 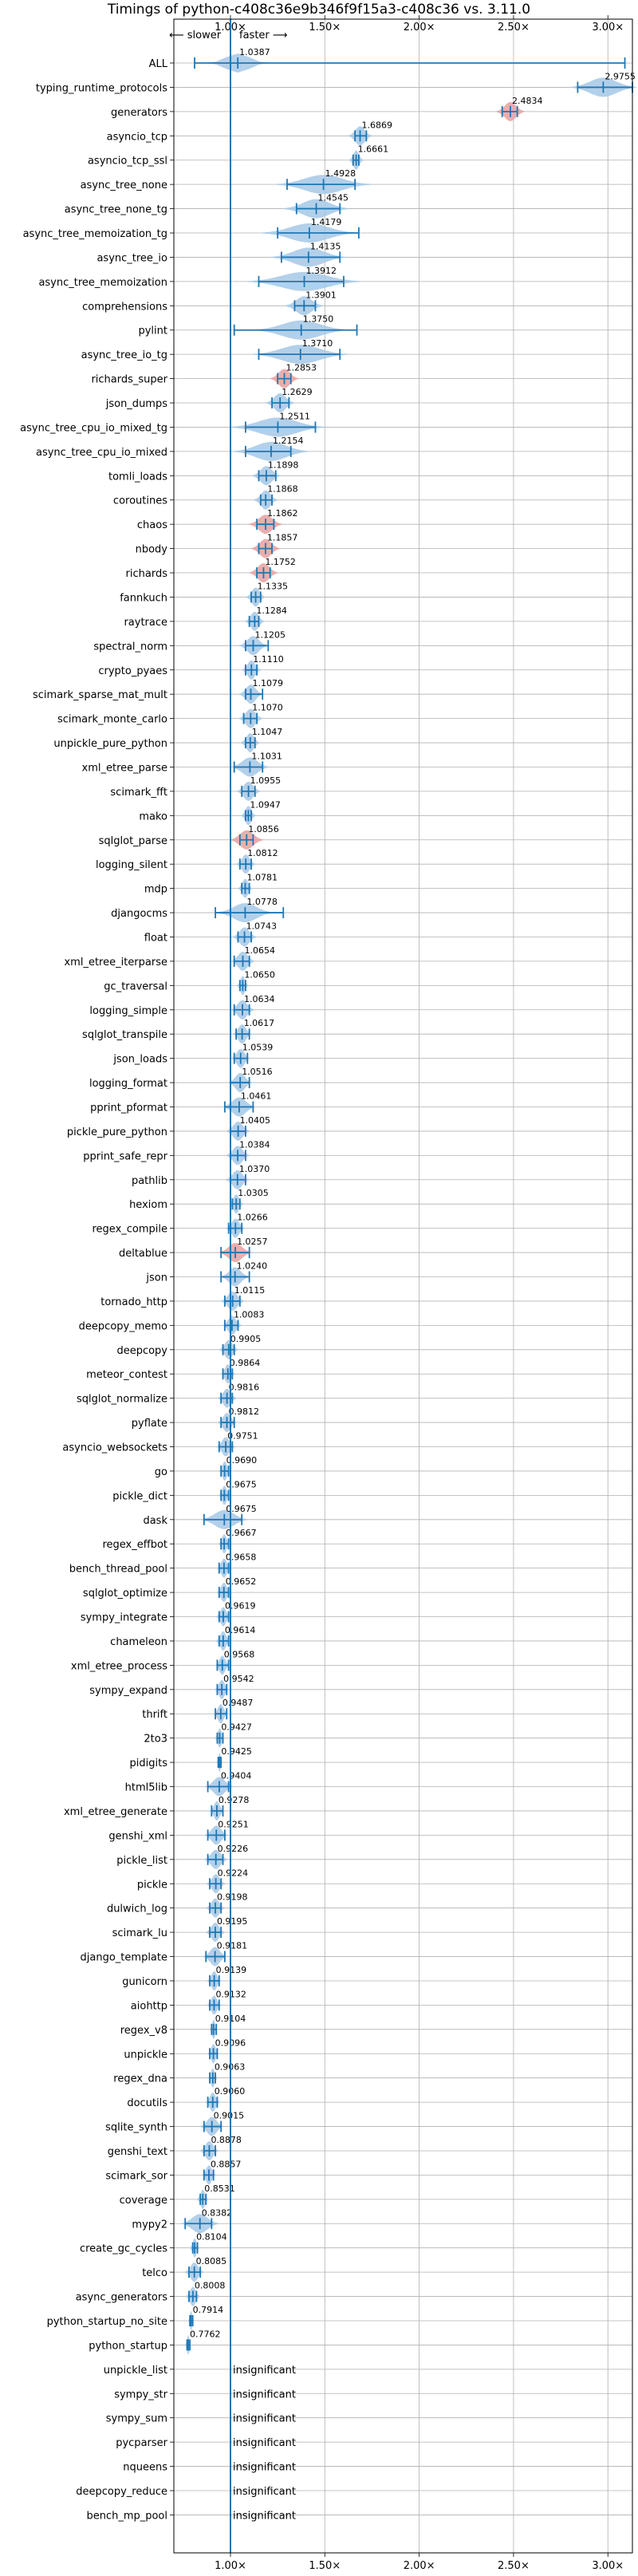 What do you see at coordinates (211, 2238) in the screenshot?
I see `value-label: 0.8104` at bounding box center [211, 2238].